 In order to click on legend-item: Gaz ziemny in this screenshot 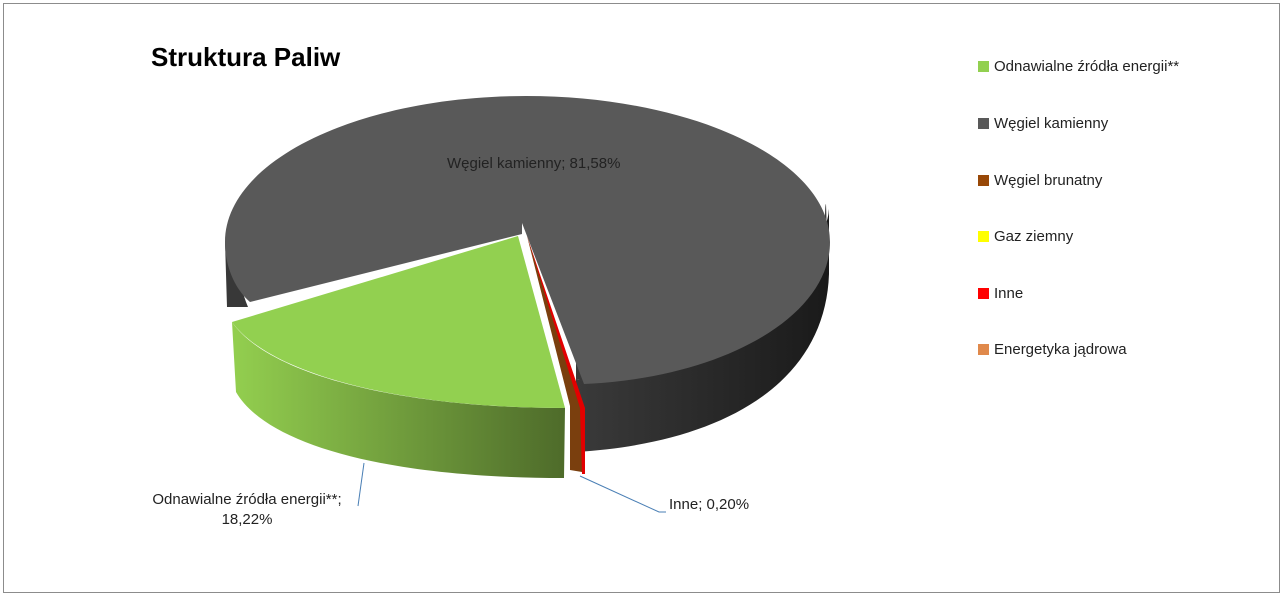, I will do `click(1128, 236)`.